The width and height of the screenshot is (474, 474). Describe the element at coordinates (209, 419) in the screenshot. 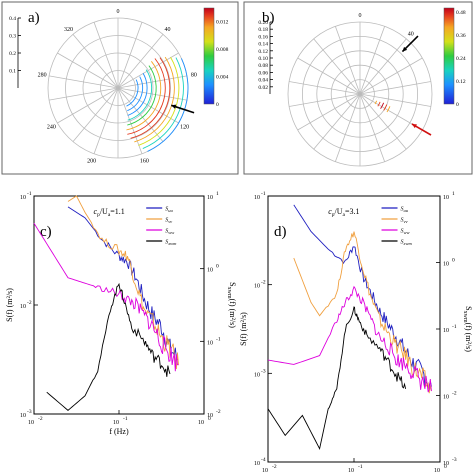

I see `x-tick-exponent: 0` at that location.